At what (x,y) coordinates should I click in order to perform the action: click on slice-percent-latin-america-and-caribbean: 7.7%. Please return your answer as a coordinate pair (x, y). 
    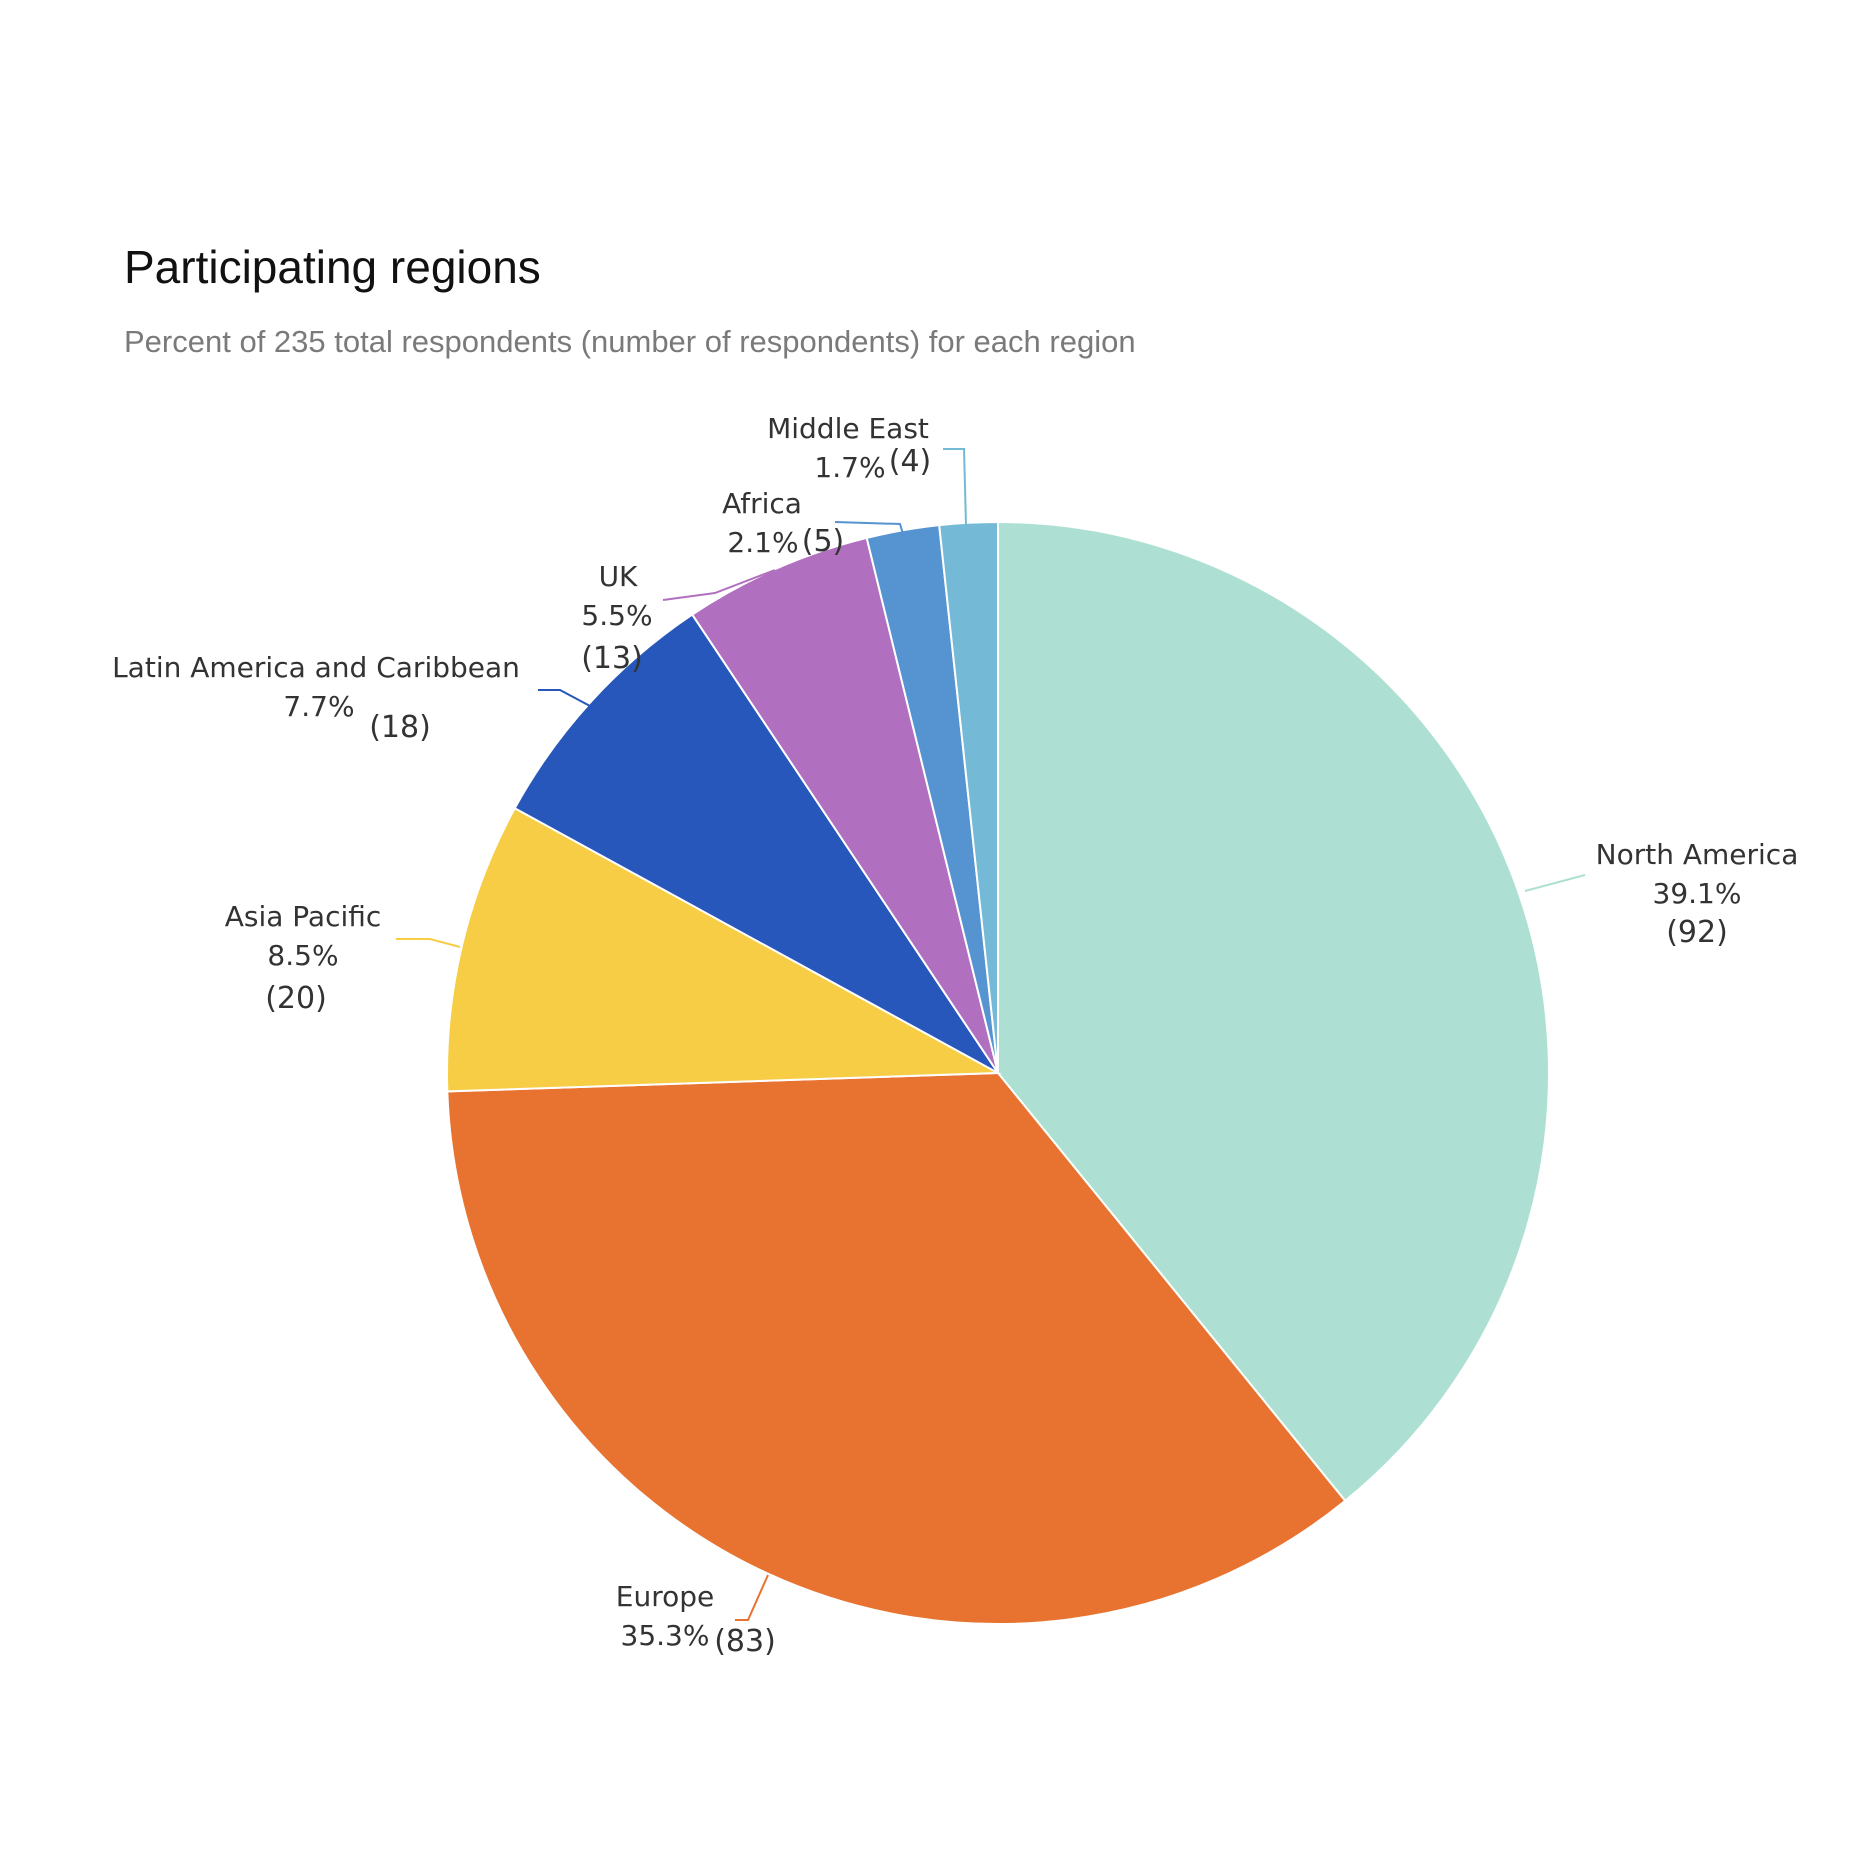
    Looking at the image, I should click on (318, 706).